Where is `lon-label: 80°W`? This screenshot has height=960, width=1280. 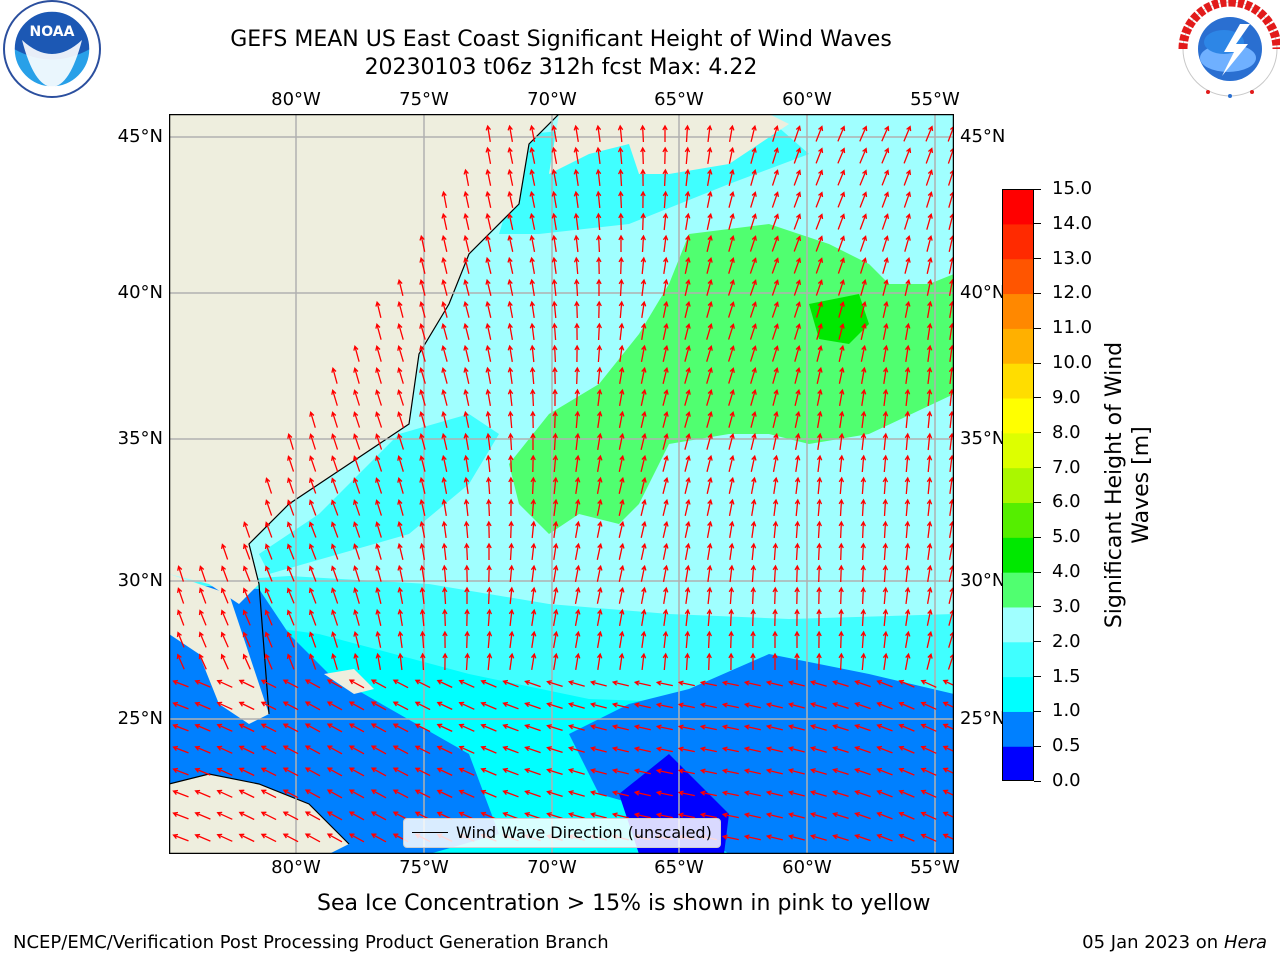 lon-label: 80°W is located at coordinates (296, 99).